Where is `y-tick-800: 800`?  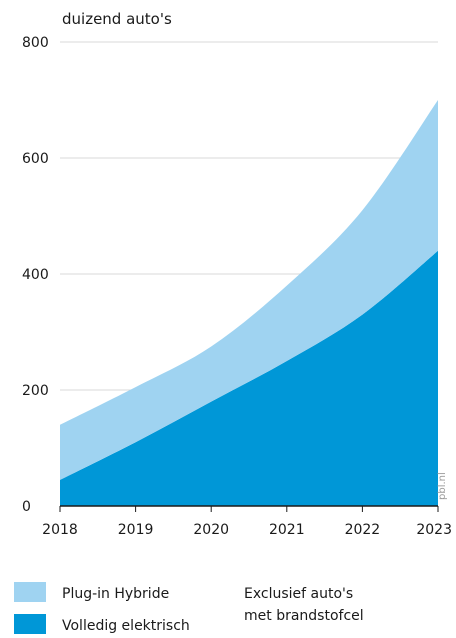 y-tick-800: 800 is located at coordinates (35, 43).